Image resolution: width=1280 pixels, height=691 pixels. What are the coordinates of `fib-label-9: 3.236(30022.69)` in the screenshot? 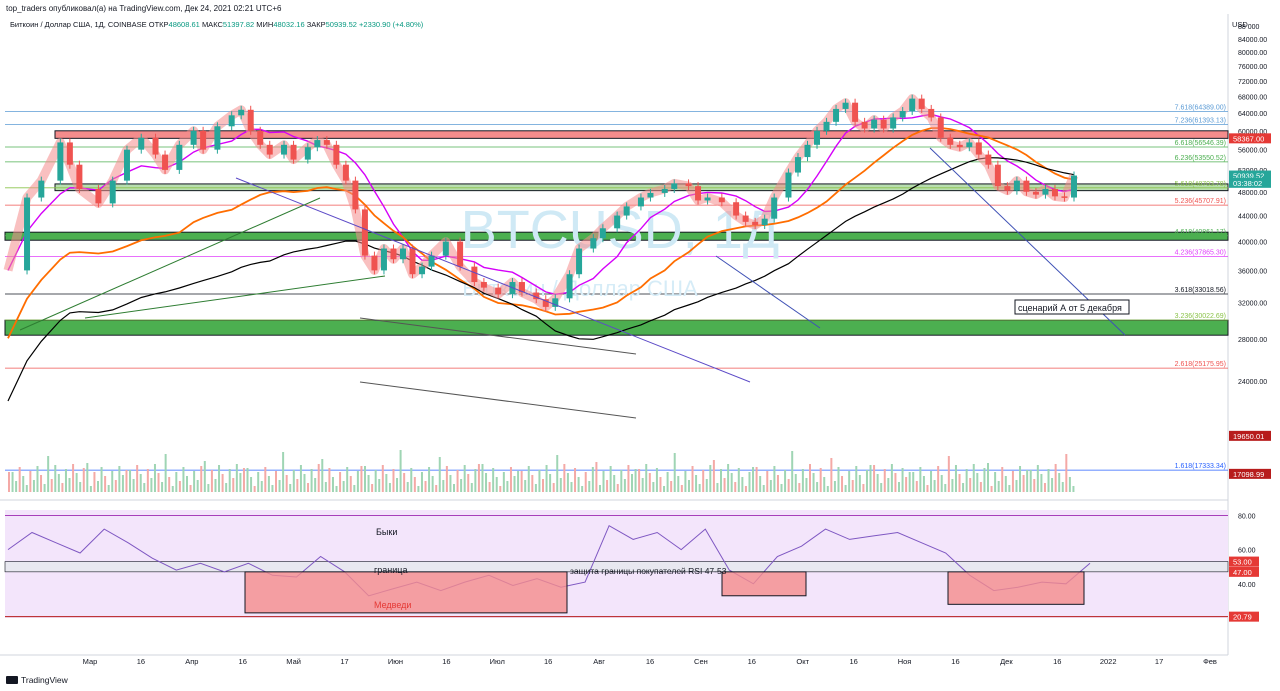 It's located at (1200, 316).